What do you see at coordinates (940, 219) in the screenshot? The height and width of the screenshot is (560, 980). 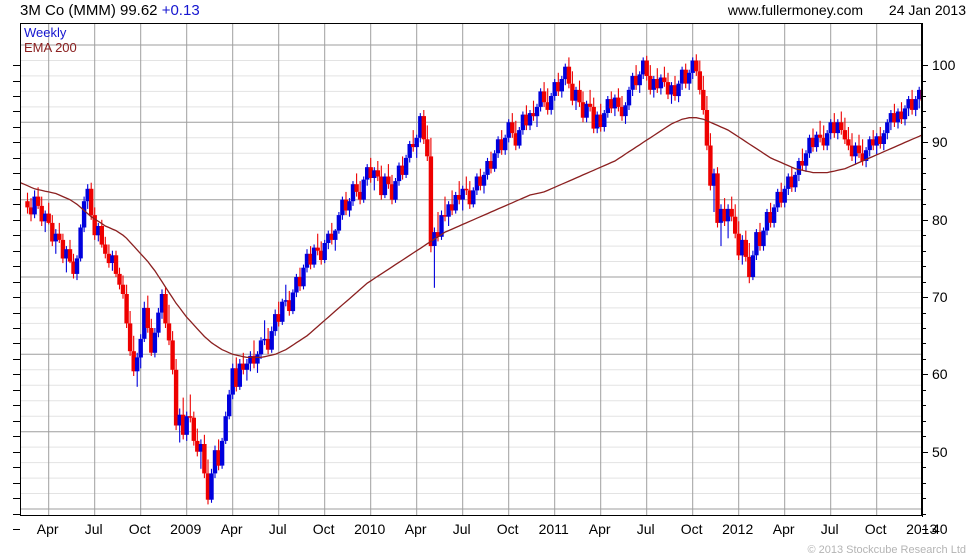 I see `y-axis-label: 80` at bounding box center [940, 219].